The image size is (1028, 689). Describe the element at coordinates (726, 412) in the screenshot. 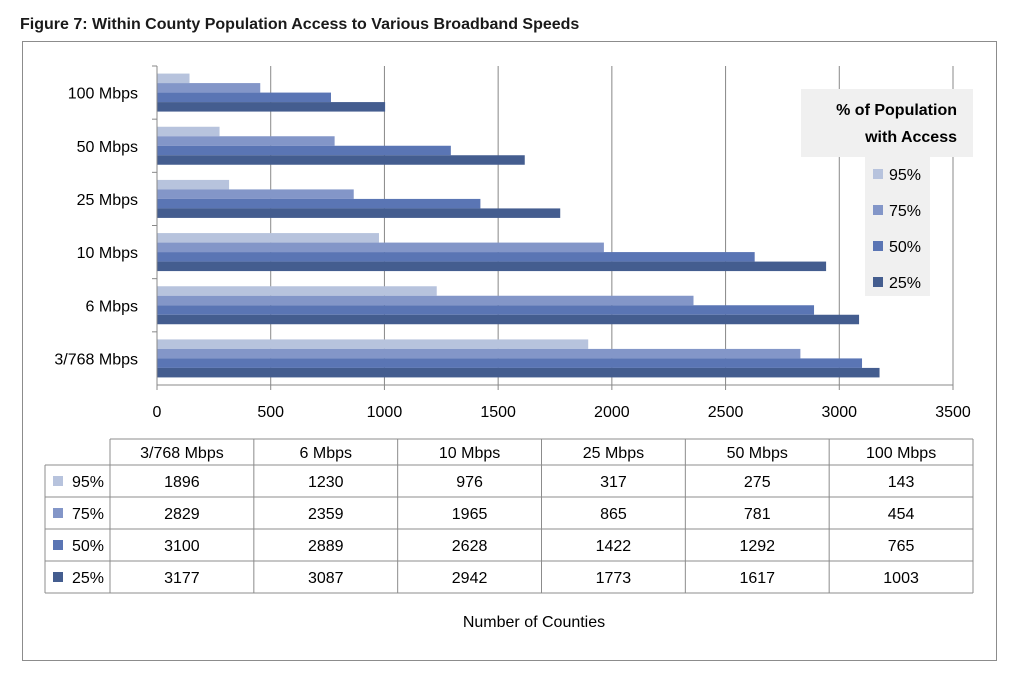

I see `x-tick-label: 2500` at that location.